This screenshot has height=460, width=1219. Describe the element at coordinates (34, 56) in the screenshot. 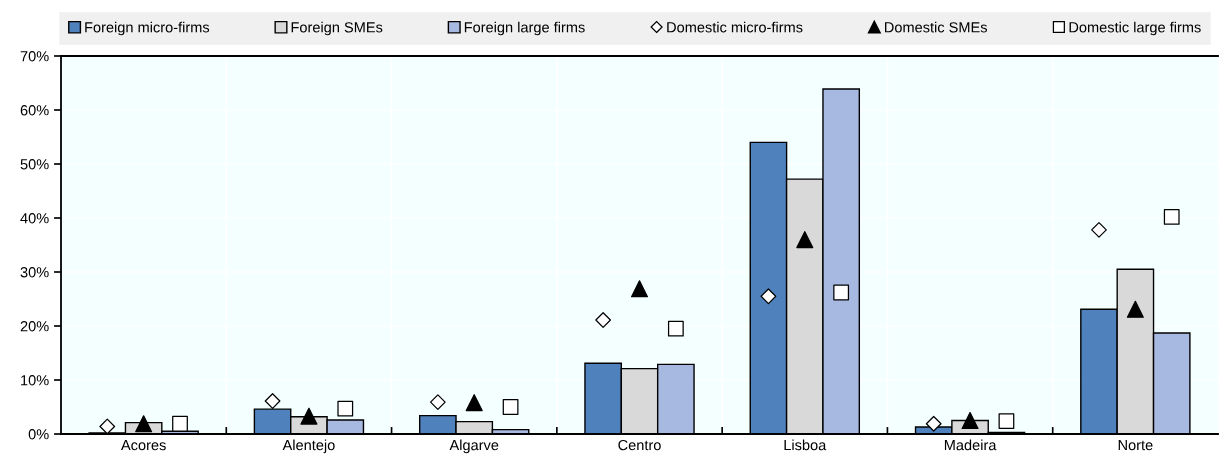

I see `y-tick-label: 70%` at that location.